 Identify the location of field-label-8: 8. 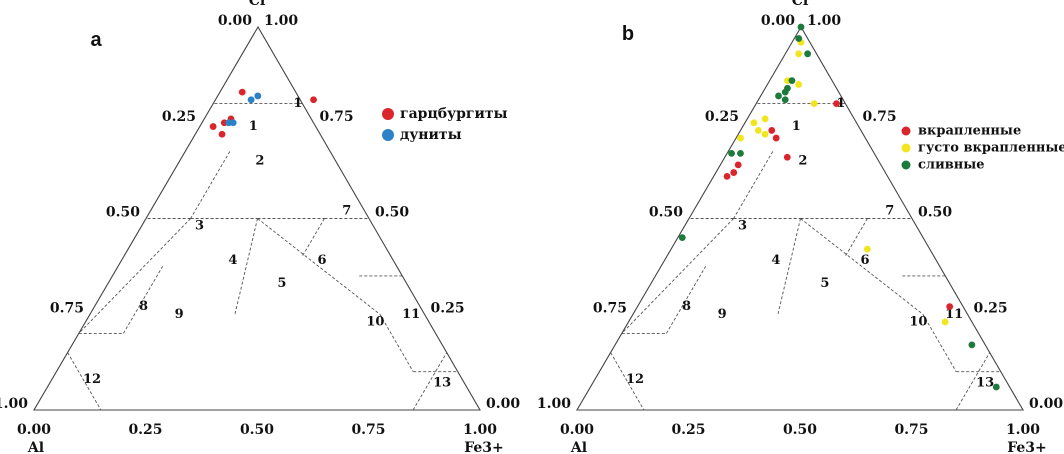
(686, 306).